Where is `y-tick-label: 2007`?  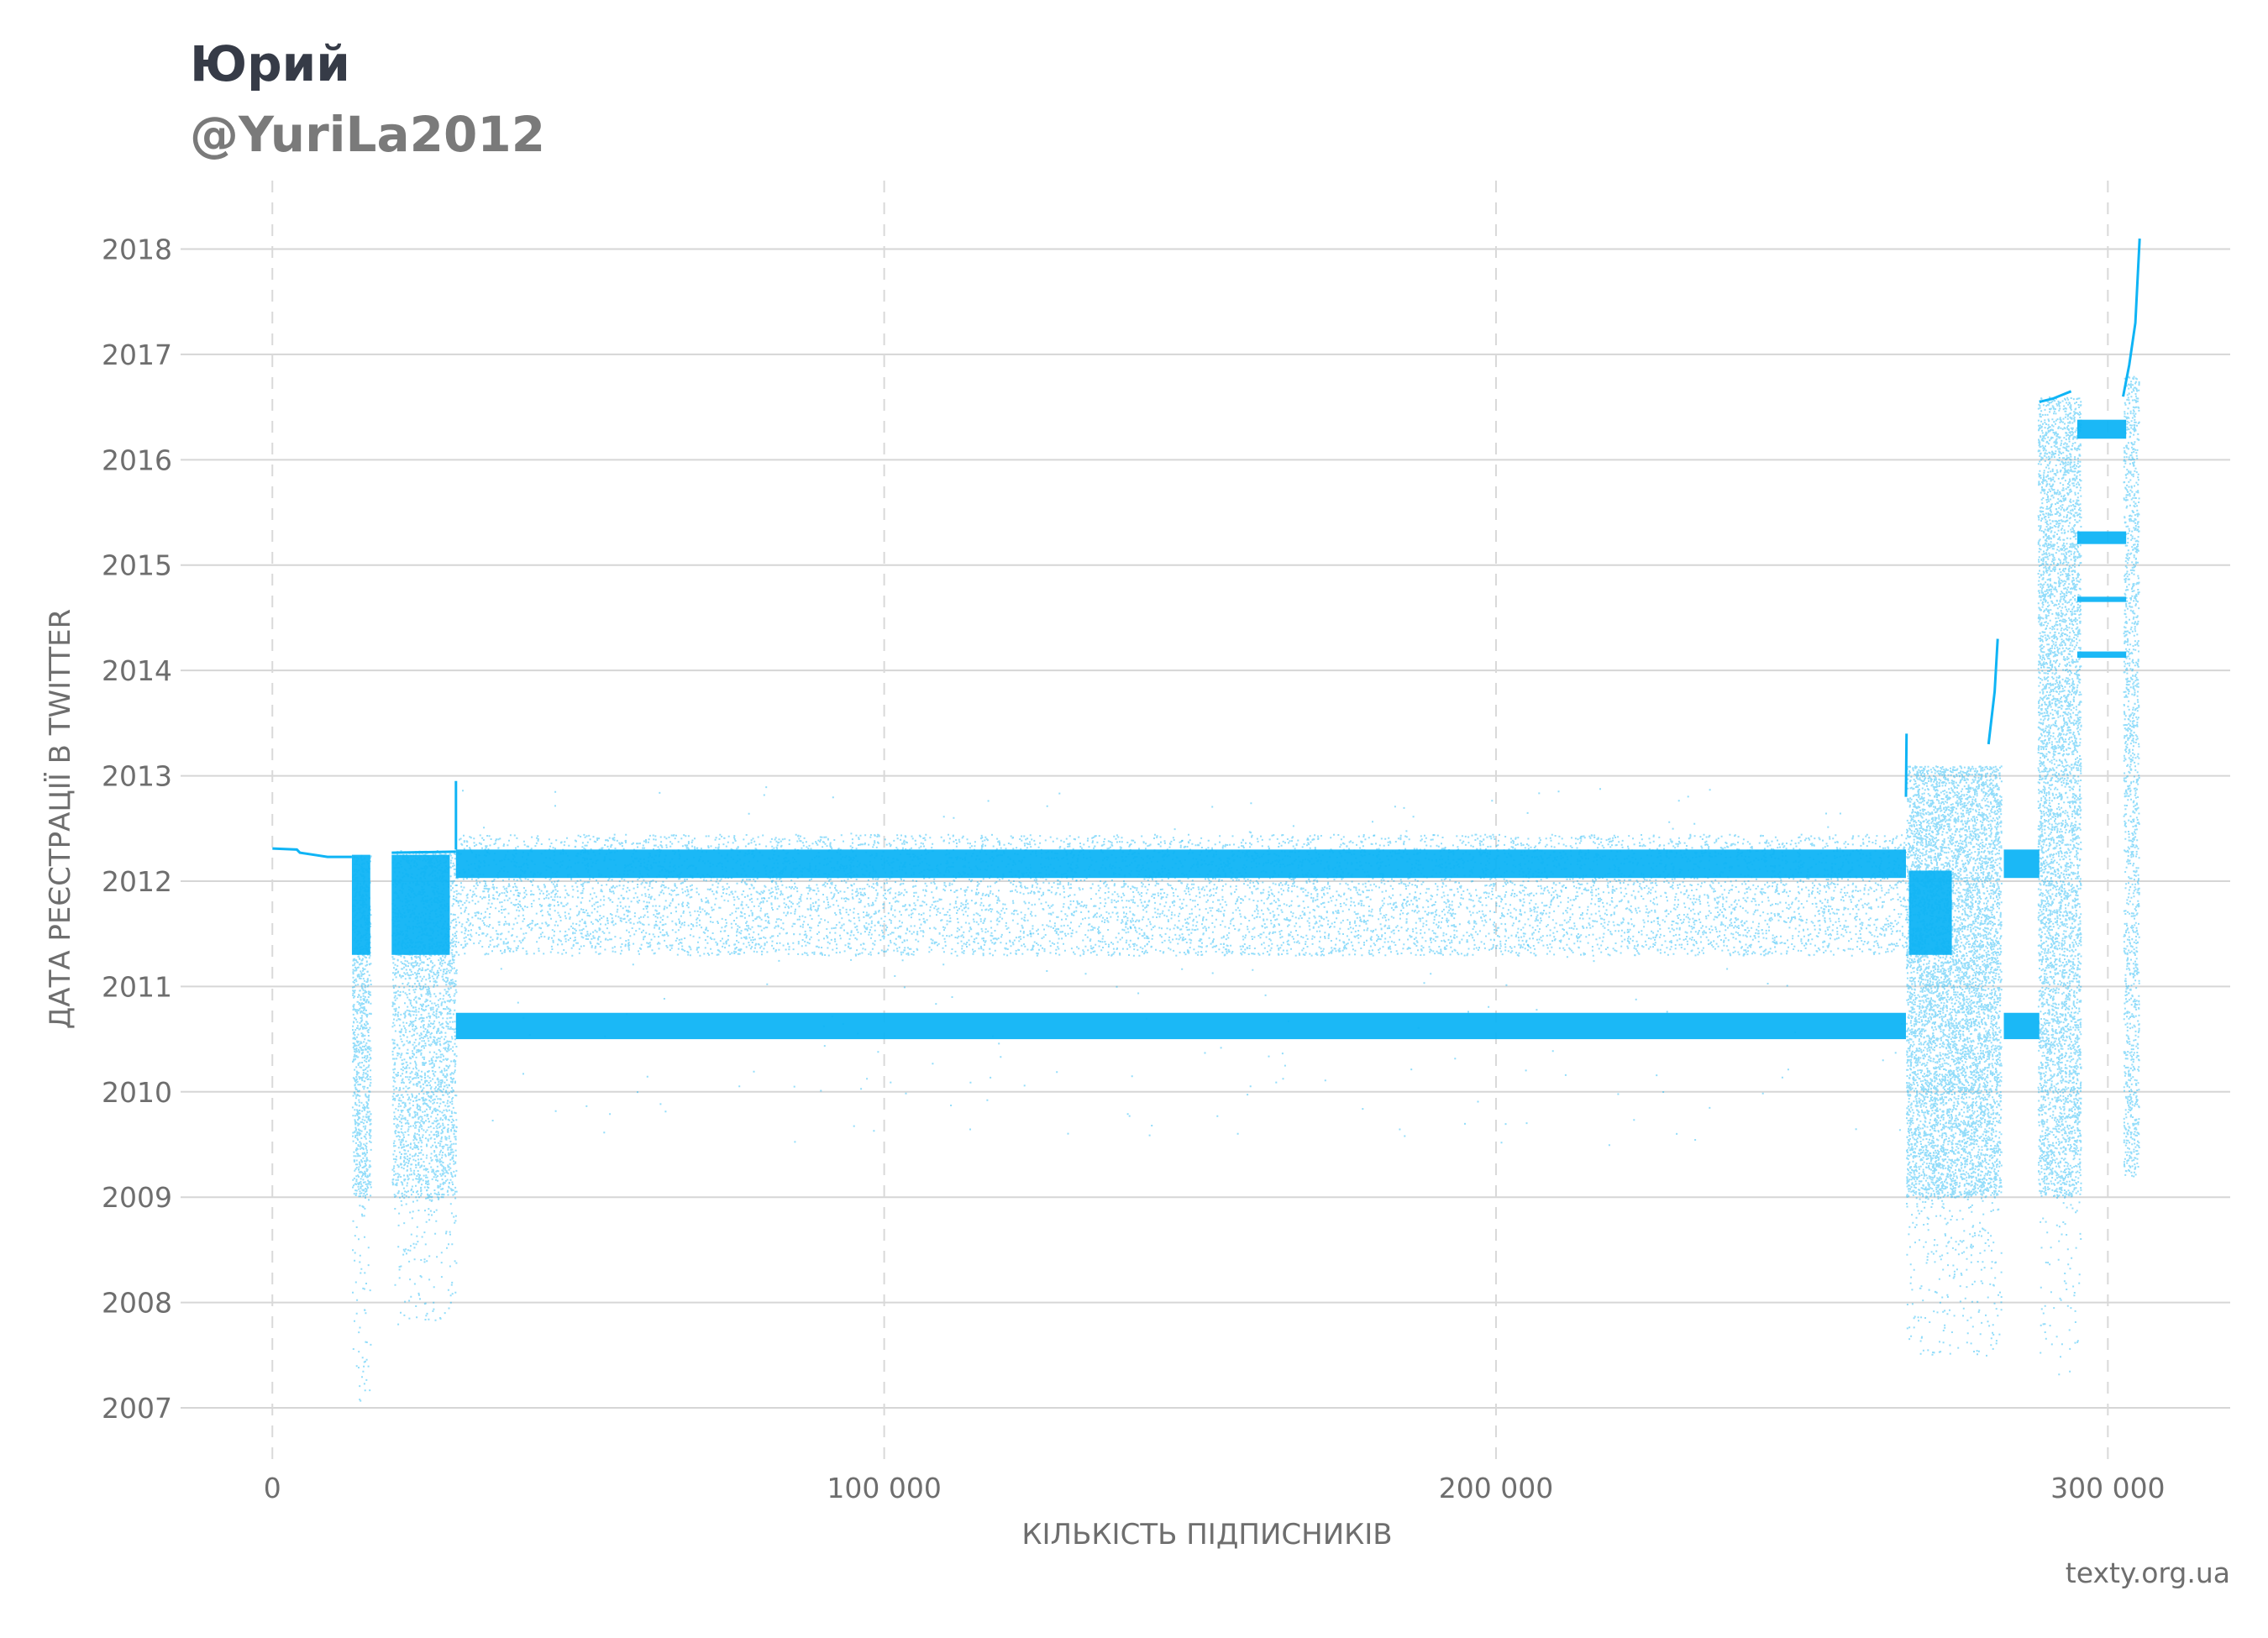
y-tick-label: 2007 is located at coordinates (137, 1408).